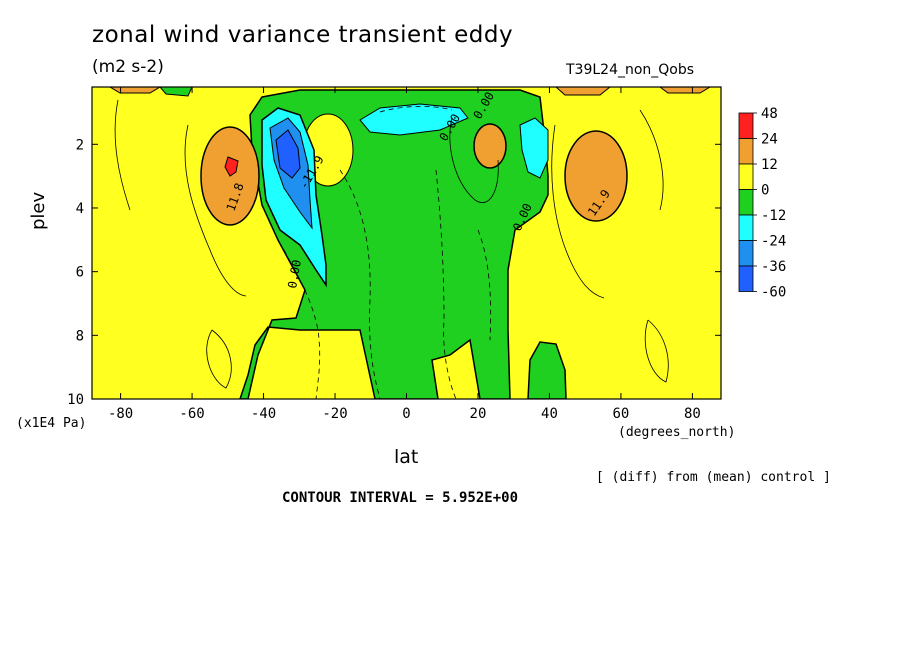  Describe the element at coordinates (80, 273) in the screenshot. I see `y-tick-label: 6` at that location.